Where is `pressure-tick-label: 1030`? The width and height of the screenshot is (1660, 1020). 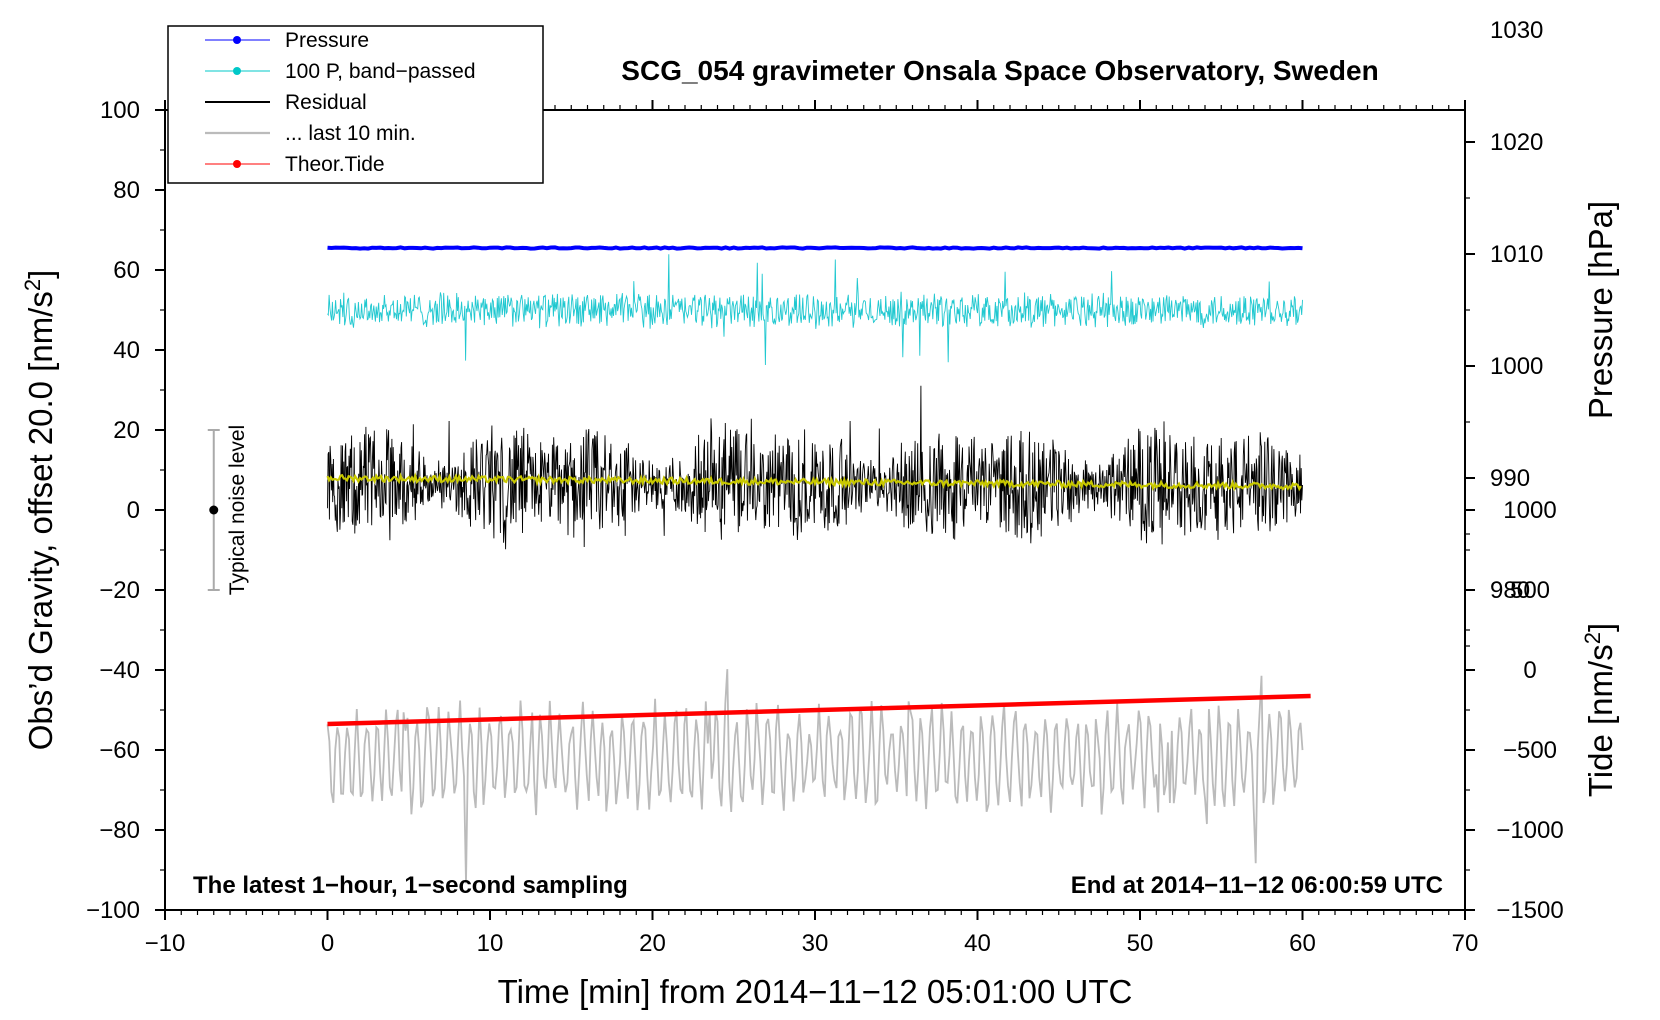
pressure-tick-label: 1030 is located at coordinates (1516, 30).